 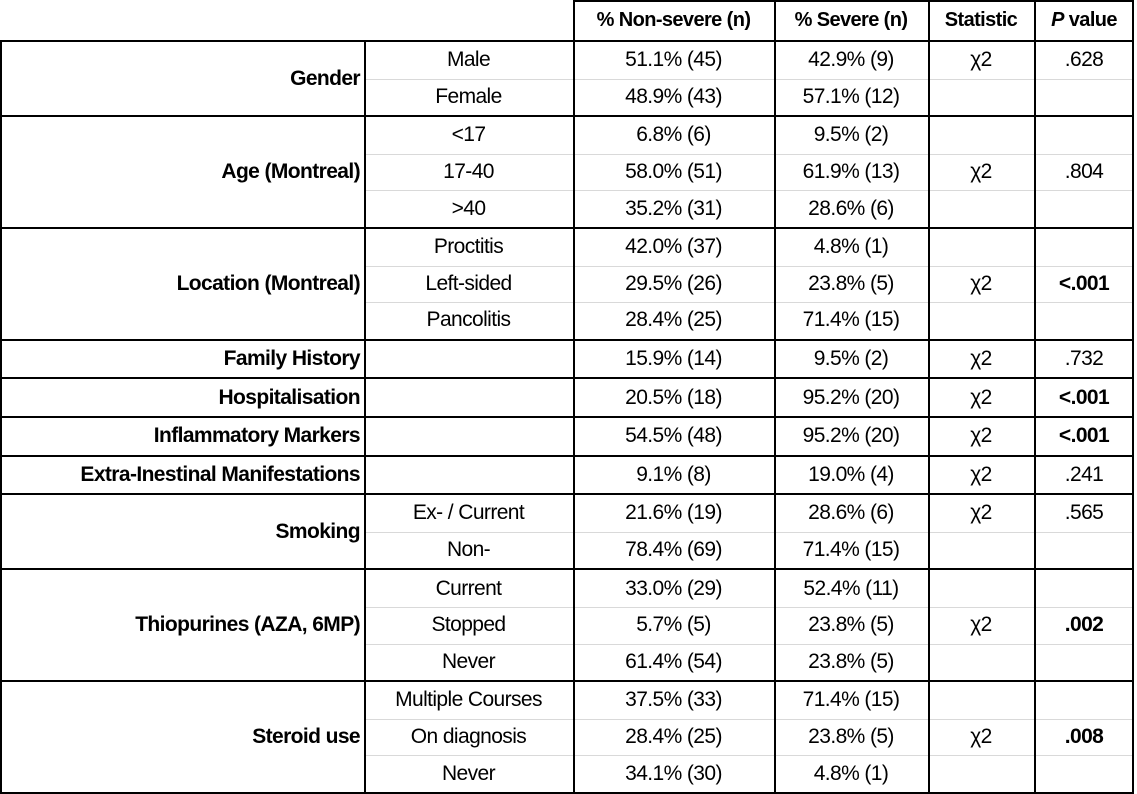 I want to click on non-severe-value: 9.1% (8), so click(x=673, y=474).